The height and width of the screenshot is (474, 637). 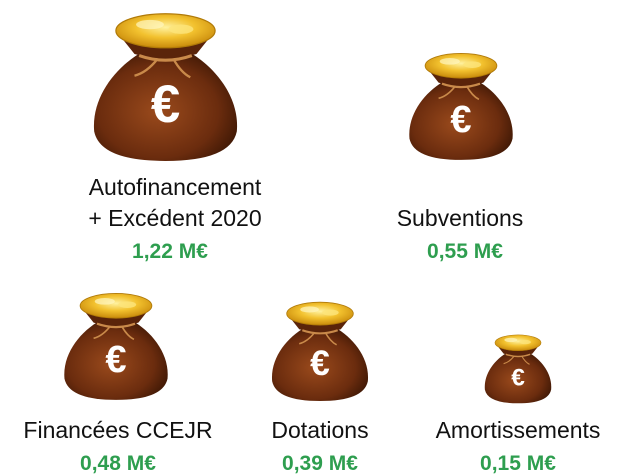 I want to click on label: Financées CCEJR, so click(x=117, y=430).